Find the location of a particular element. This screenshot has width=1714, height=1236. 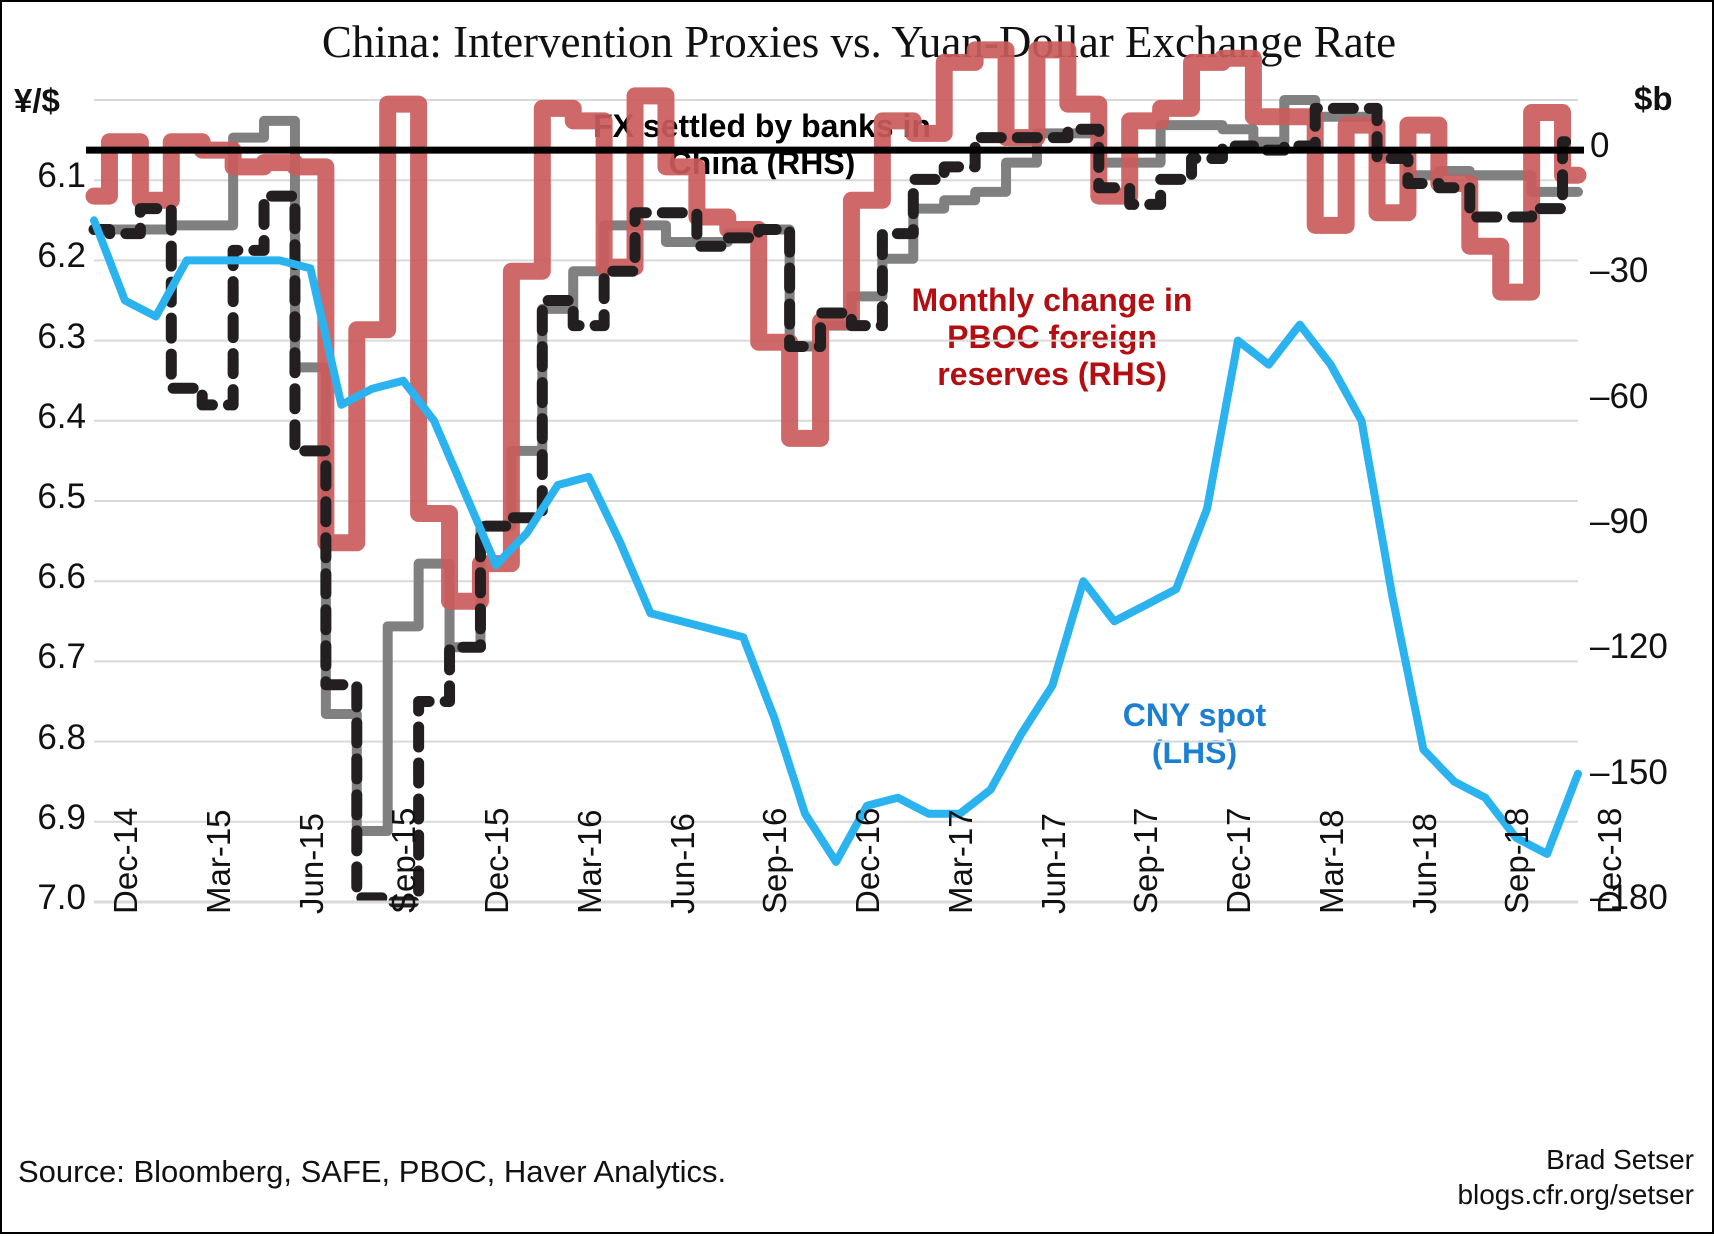

left-axis-tick: 6.9 is located at coordinates (61, 817).